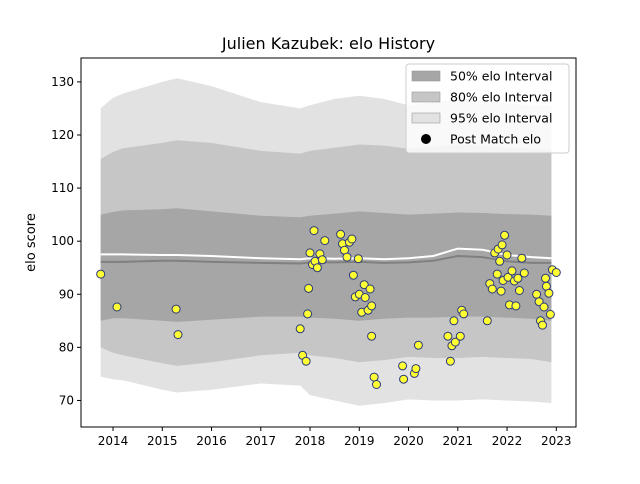 The width and height of the screenshot is (640, 484). Describe the element at coordinates (31, 242) in the screenshot. I see `y-axis-label: elo score` at that location.